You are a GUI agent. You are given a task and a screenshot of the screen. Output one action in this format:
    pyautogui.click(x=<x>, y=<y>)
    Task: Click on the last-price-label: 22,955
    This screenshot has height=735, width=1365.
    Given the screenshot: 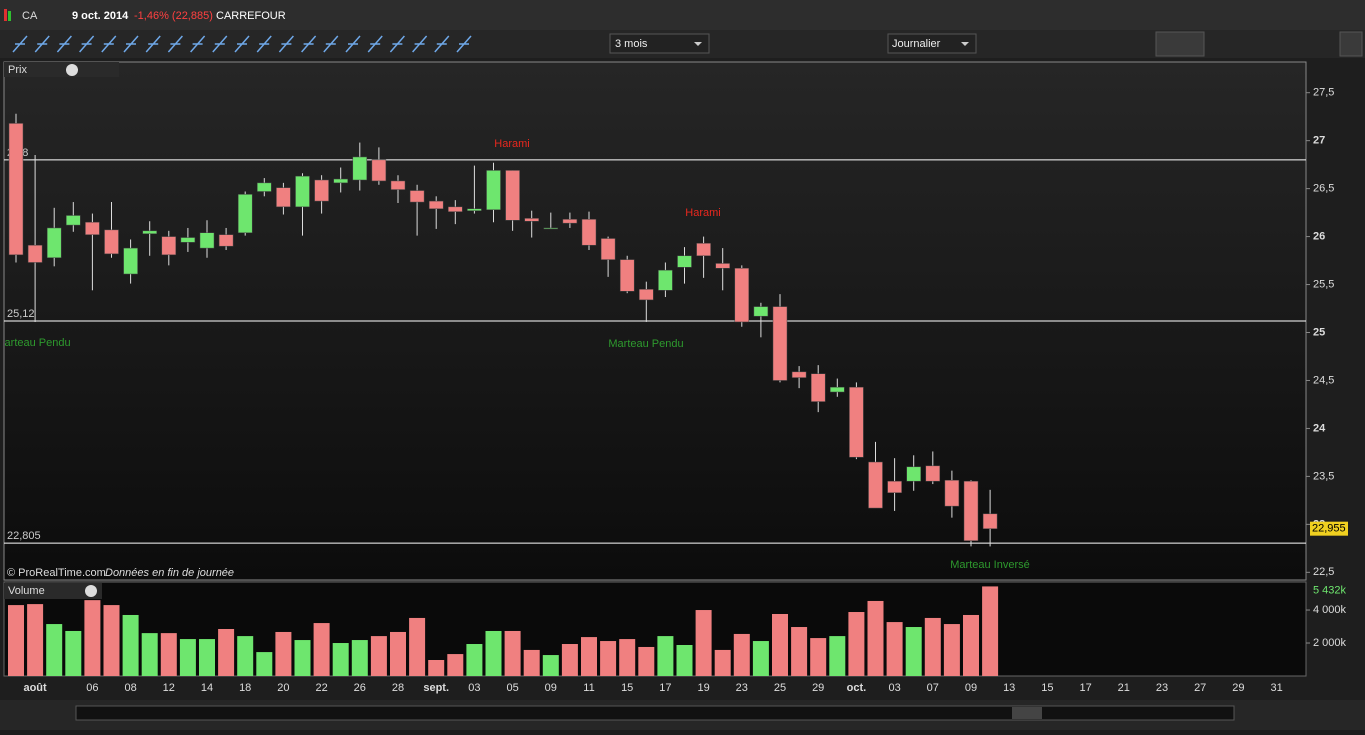 What is the action you would take?
    pyautogui.click(x=1329, y=529)
    